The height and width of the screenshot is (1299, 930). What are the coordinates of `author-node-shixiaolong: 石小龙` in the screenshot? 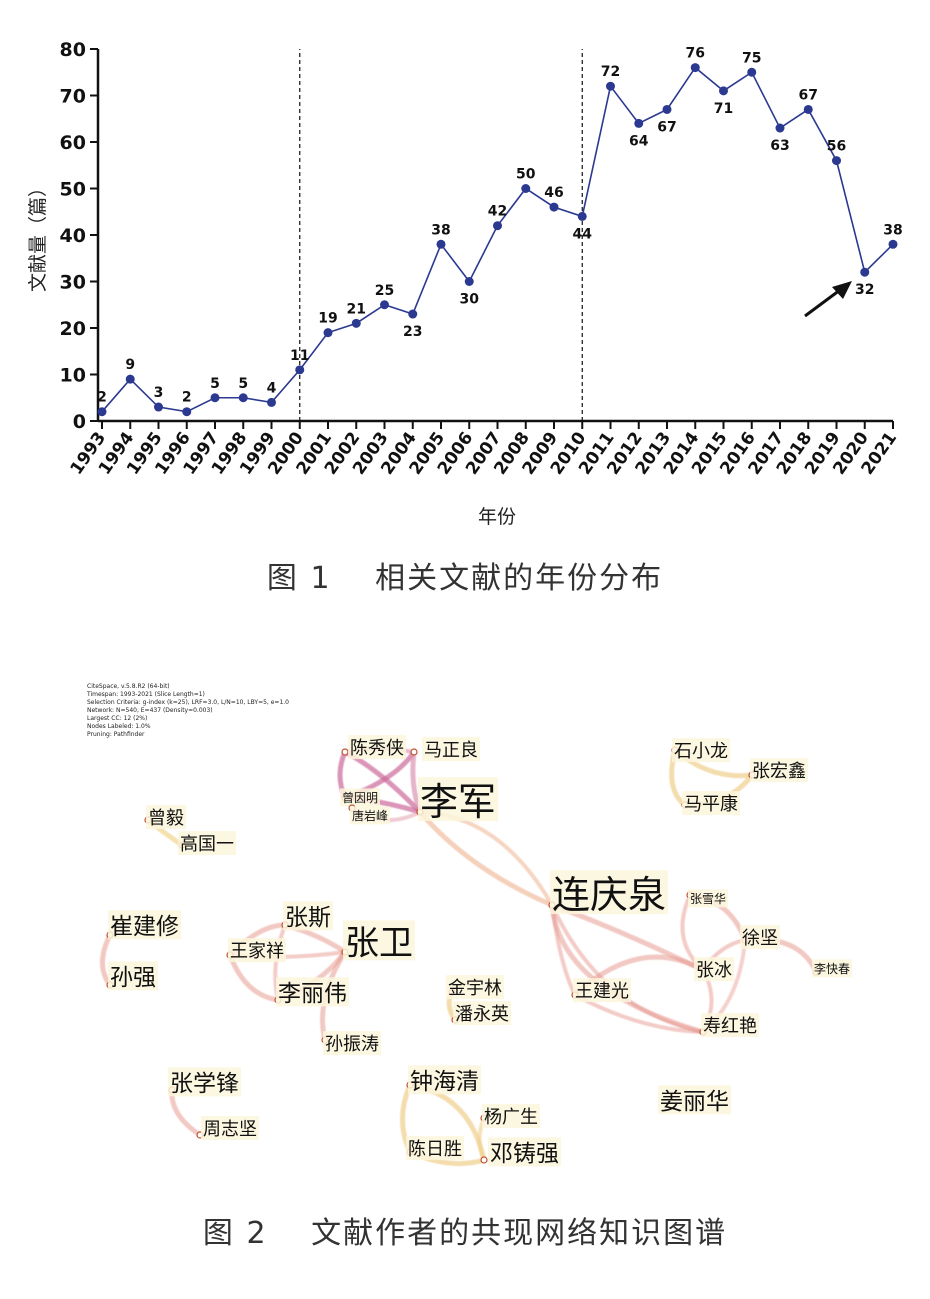 It's located at (700, 750).